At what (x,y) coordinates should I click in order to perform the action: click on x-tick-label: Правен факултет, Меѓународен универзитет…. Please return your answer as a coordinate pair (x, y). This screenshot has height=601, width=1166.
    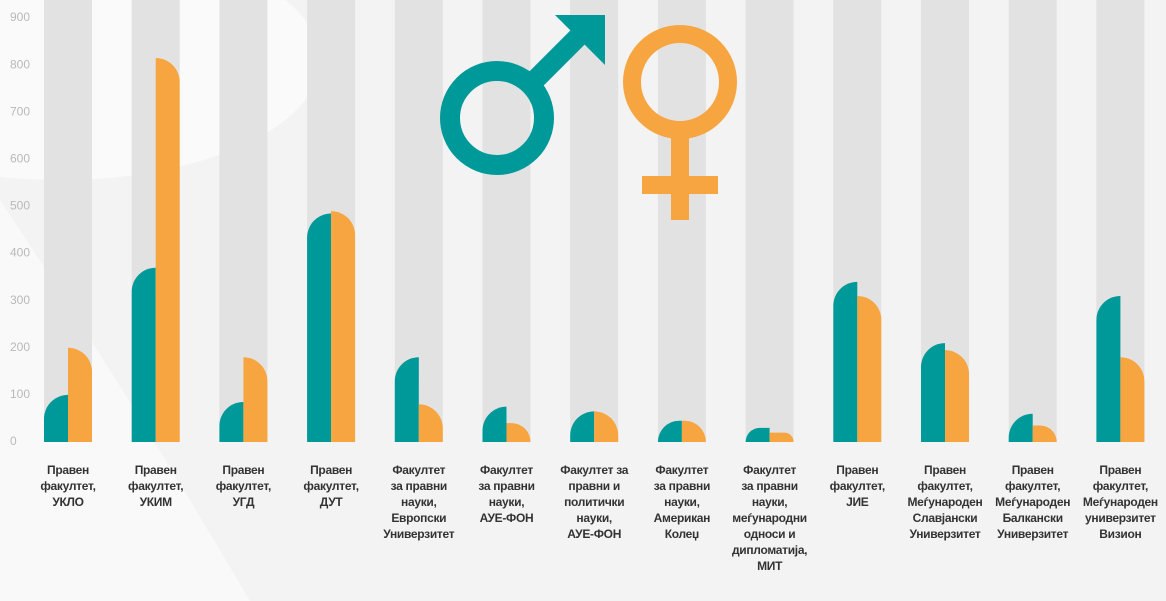
    Looking at the image, I should click on (1120, 502).